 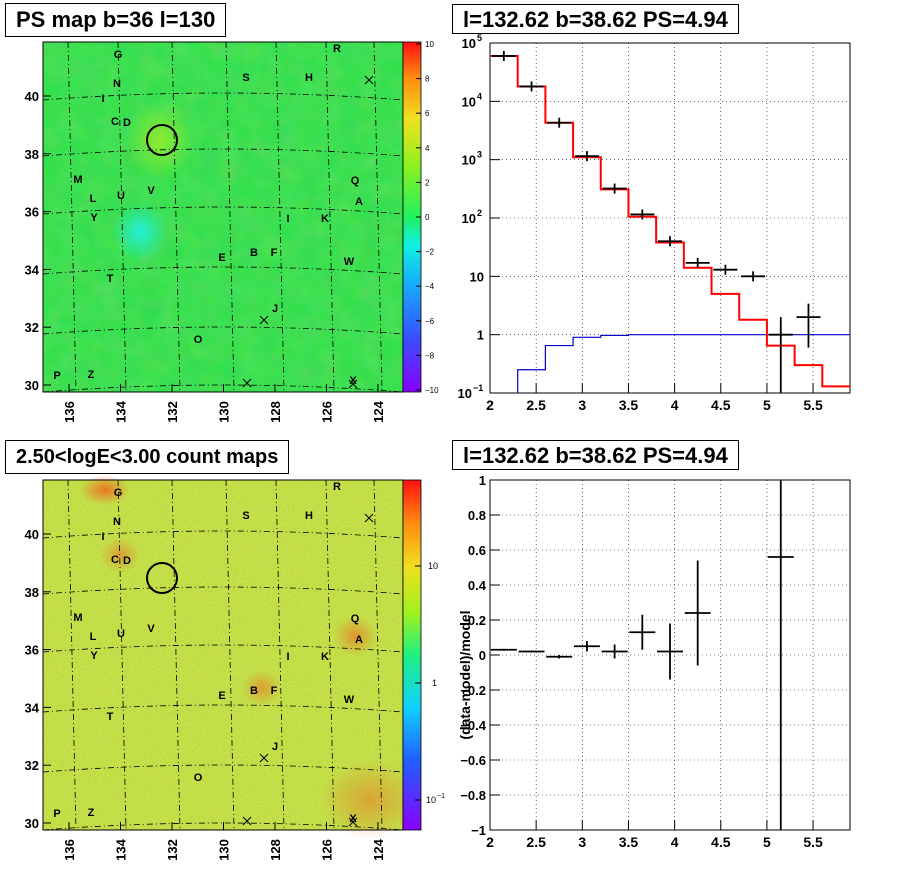 I want to click on cnt-source-5: I, so click(x=102, y=537).